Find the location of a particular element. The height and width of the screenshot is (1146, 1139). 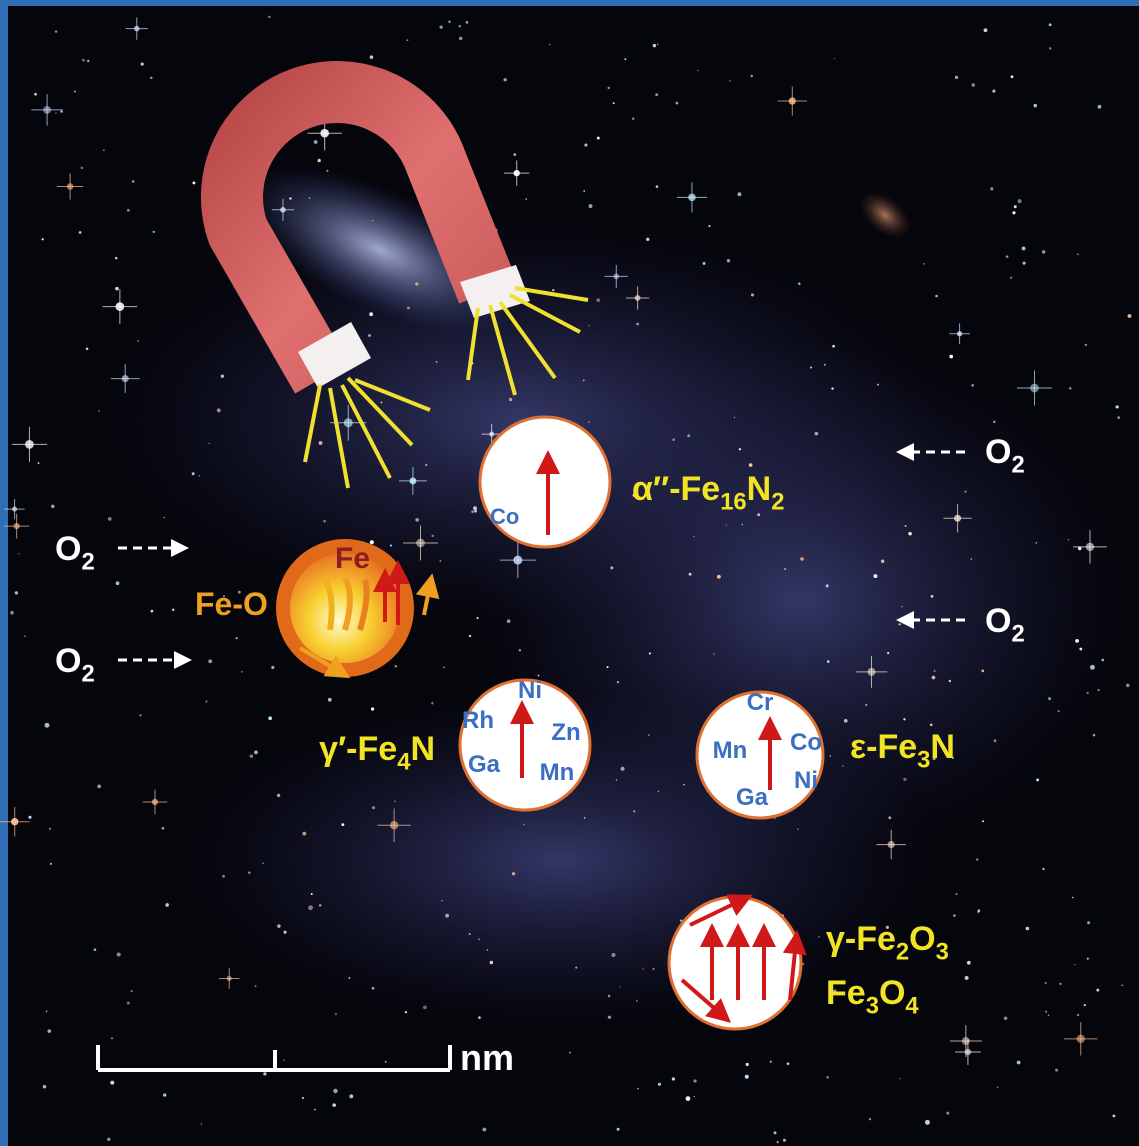

label: Ni is located at coordinates (806, 780).